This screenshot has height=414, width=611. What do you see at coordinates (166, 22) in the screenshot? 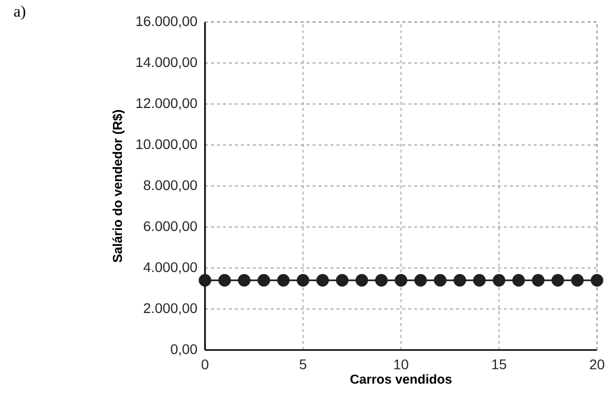
I see `y-tick-label: 16.000,00` at bounding box center [166, 22].